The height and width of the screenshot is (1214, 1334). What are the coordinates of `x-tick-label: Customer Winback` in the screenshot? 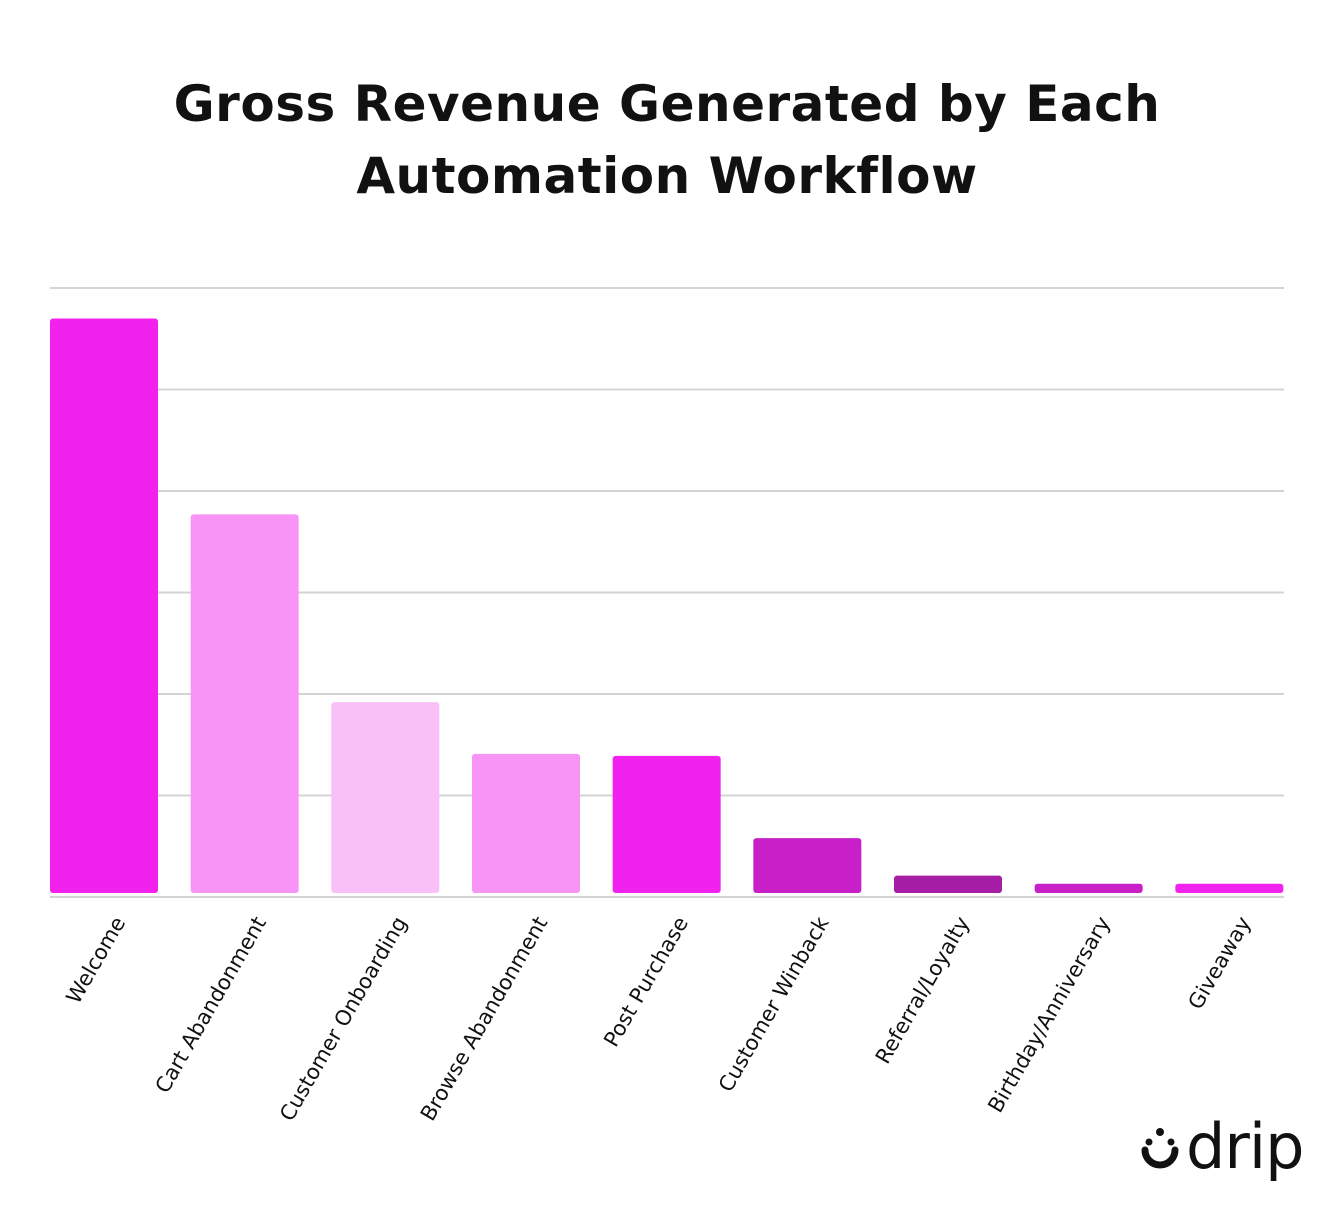 It's located at (774, 1004).